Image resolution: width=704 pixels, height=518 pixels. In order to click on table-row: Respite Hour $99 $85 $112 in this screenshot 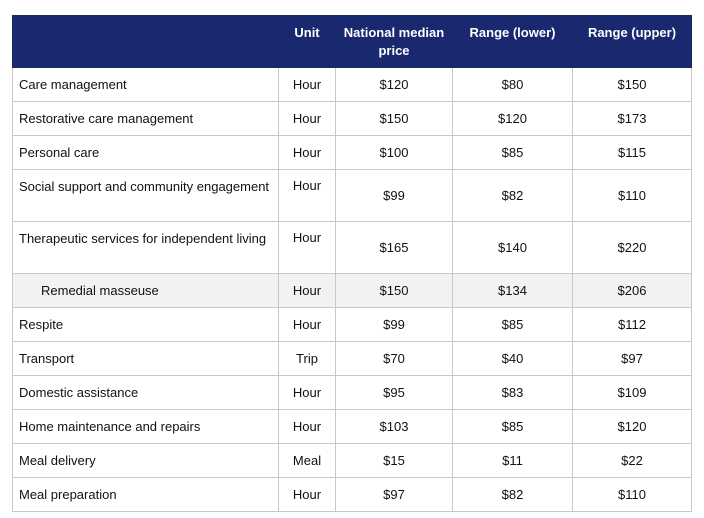, I will do `click(352, 324)`.